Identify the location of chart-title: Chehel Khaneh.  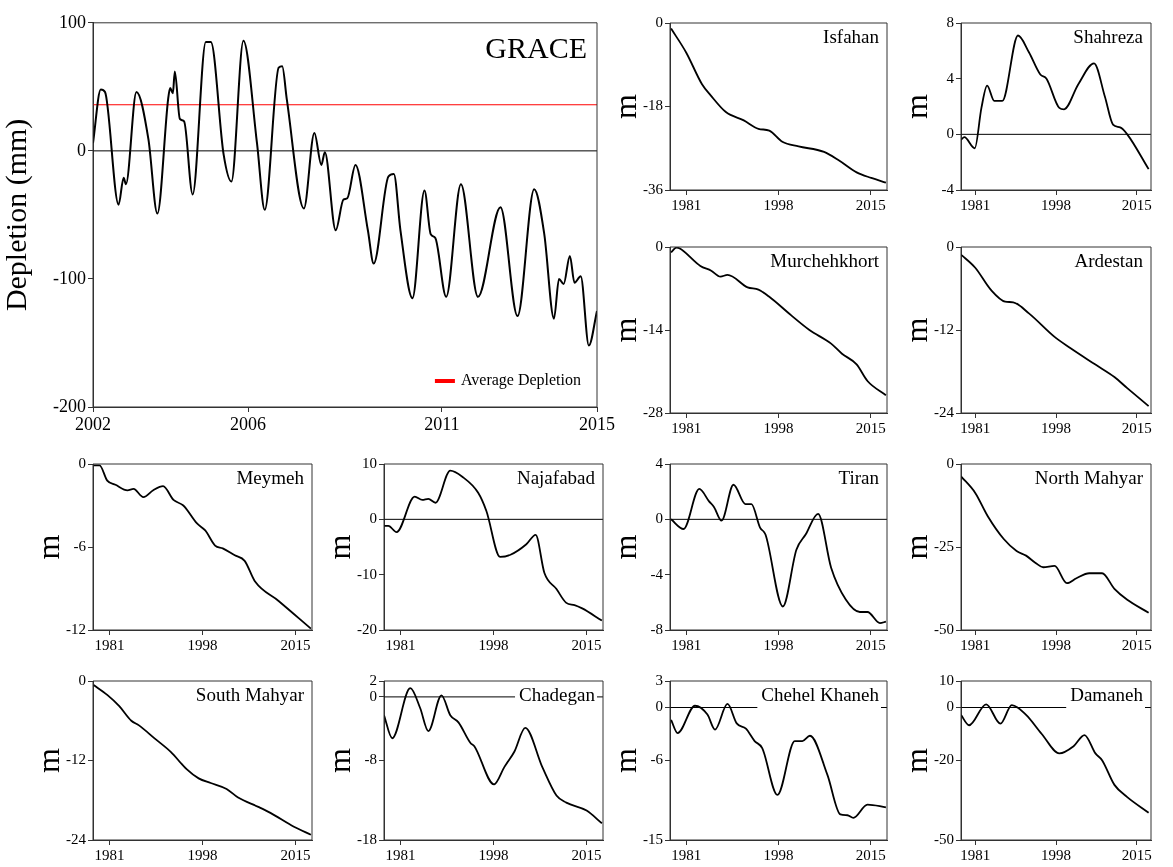
(820, 695).